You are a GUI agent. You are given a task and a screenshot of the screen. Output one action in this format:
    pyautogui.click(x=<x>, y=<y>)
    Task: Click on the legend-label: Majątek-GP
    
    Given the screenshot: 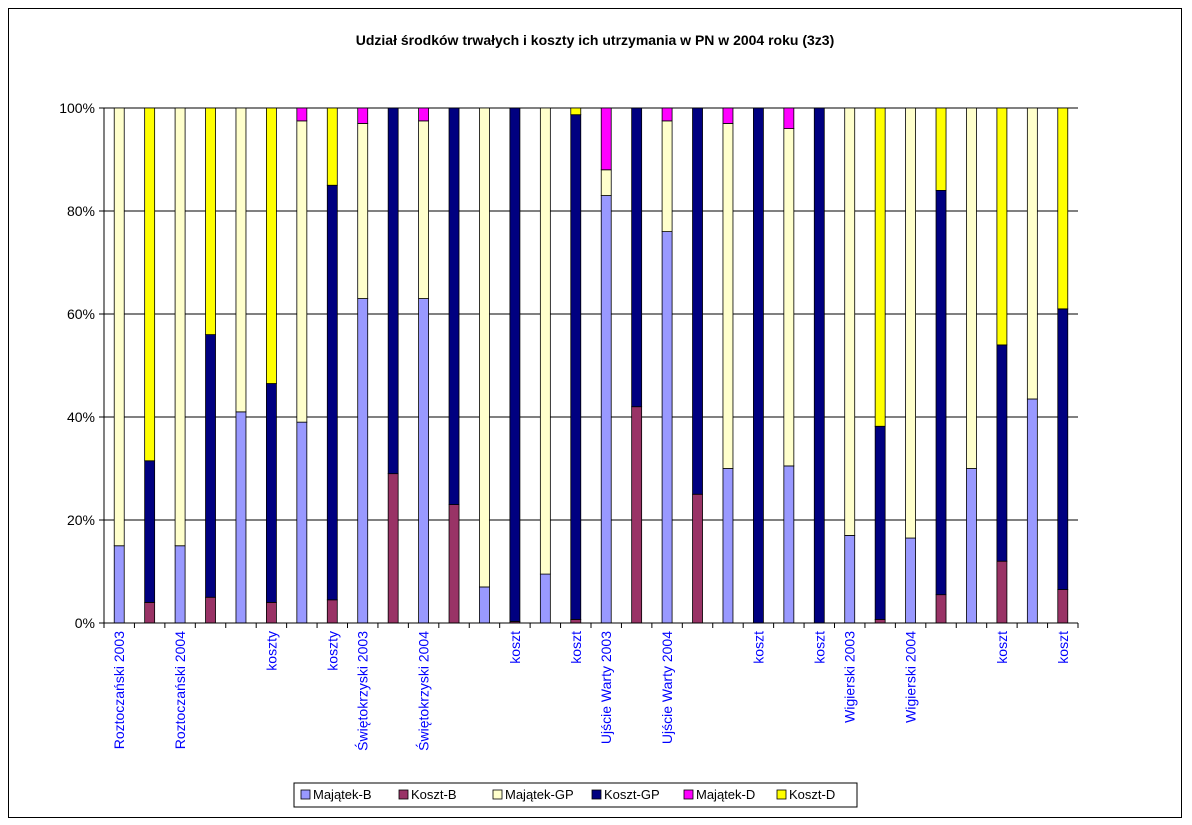 What is the action you would take?
    pyautogui.click(x=539, y=794)
    